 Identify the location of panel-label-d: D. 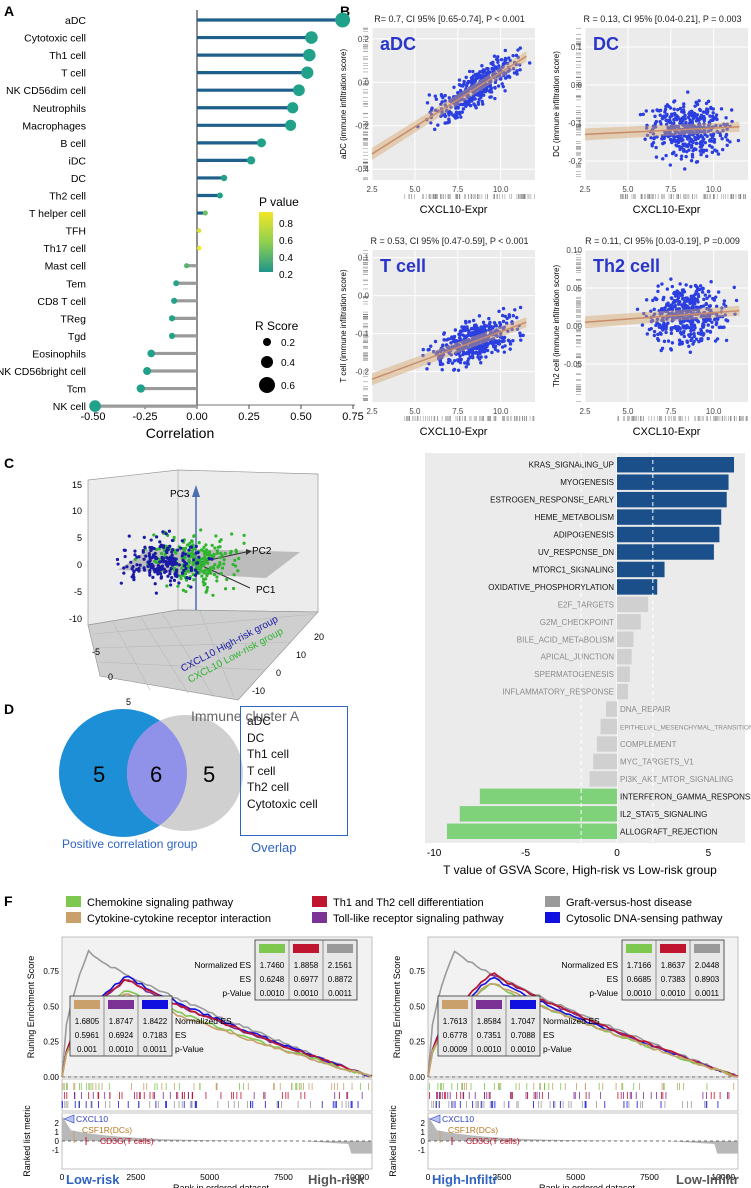
(9, 709).